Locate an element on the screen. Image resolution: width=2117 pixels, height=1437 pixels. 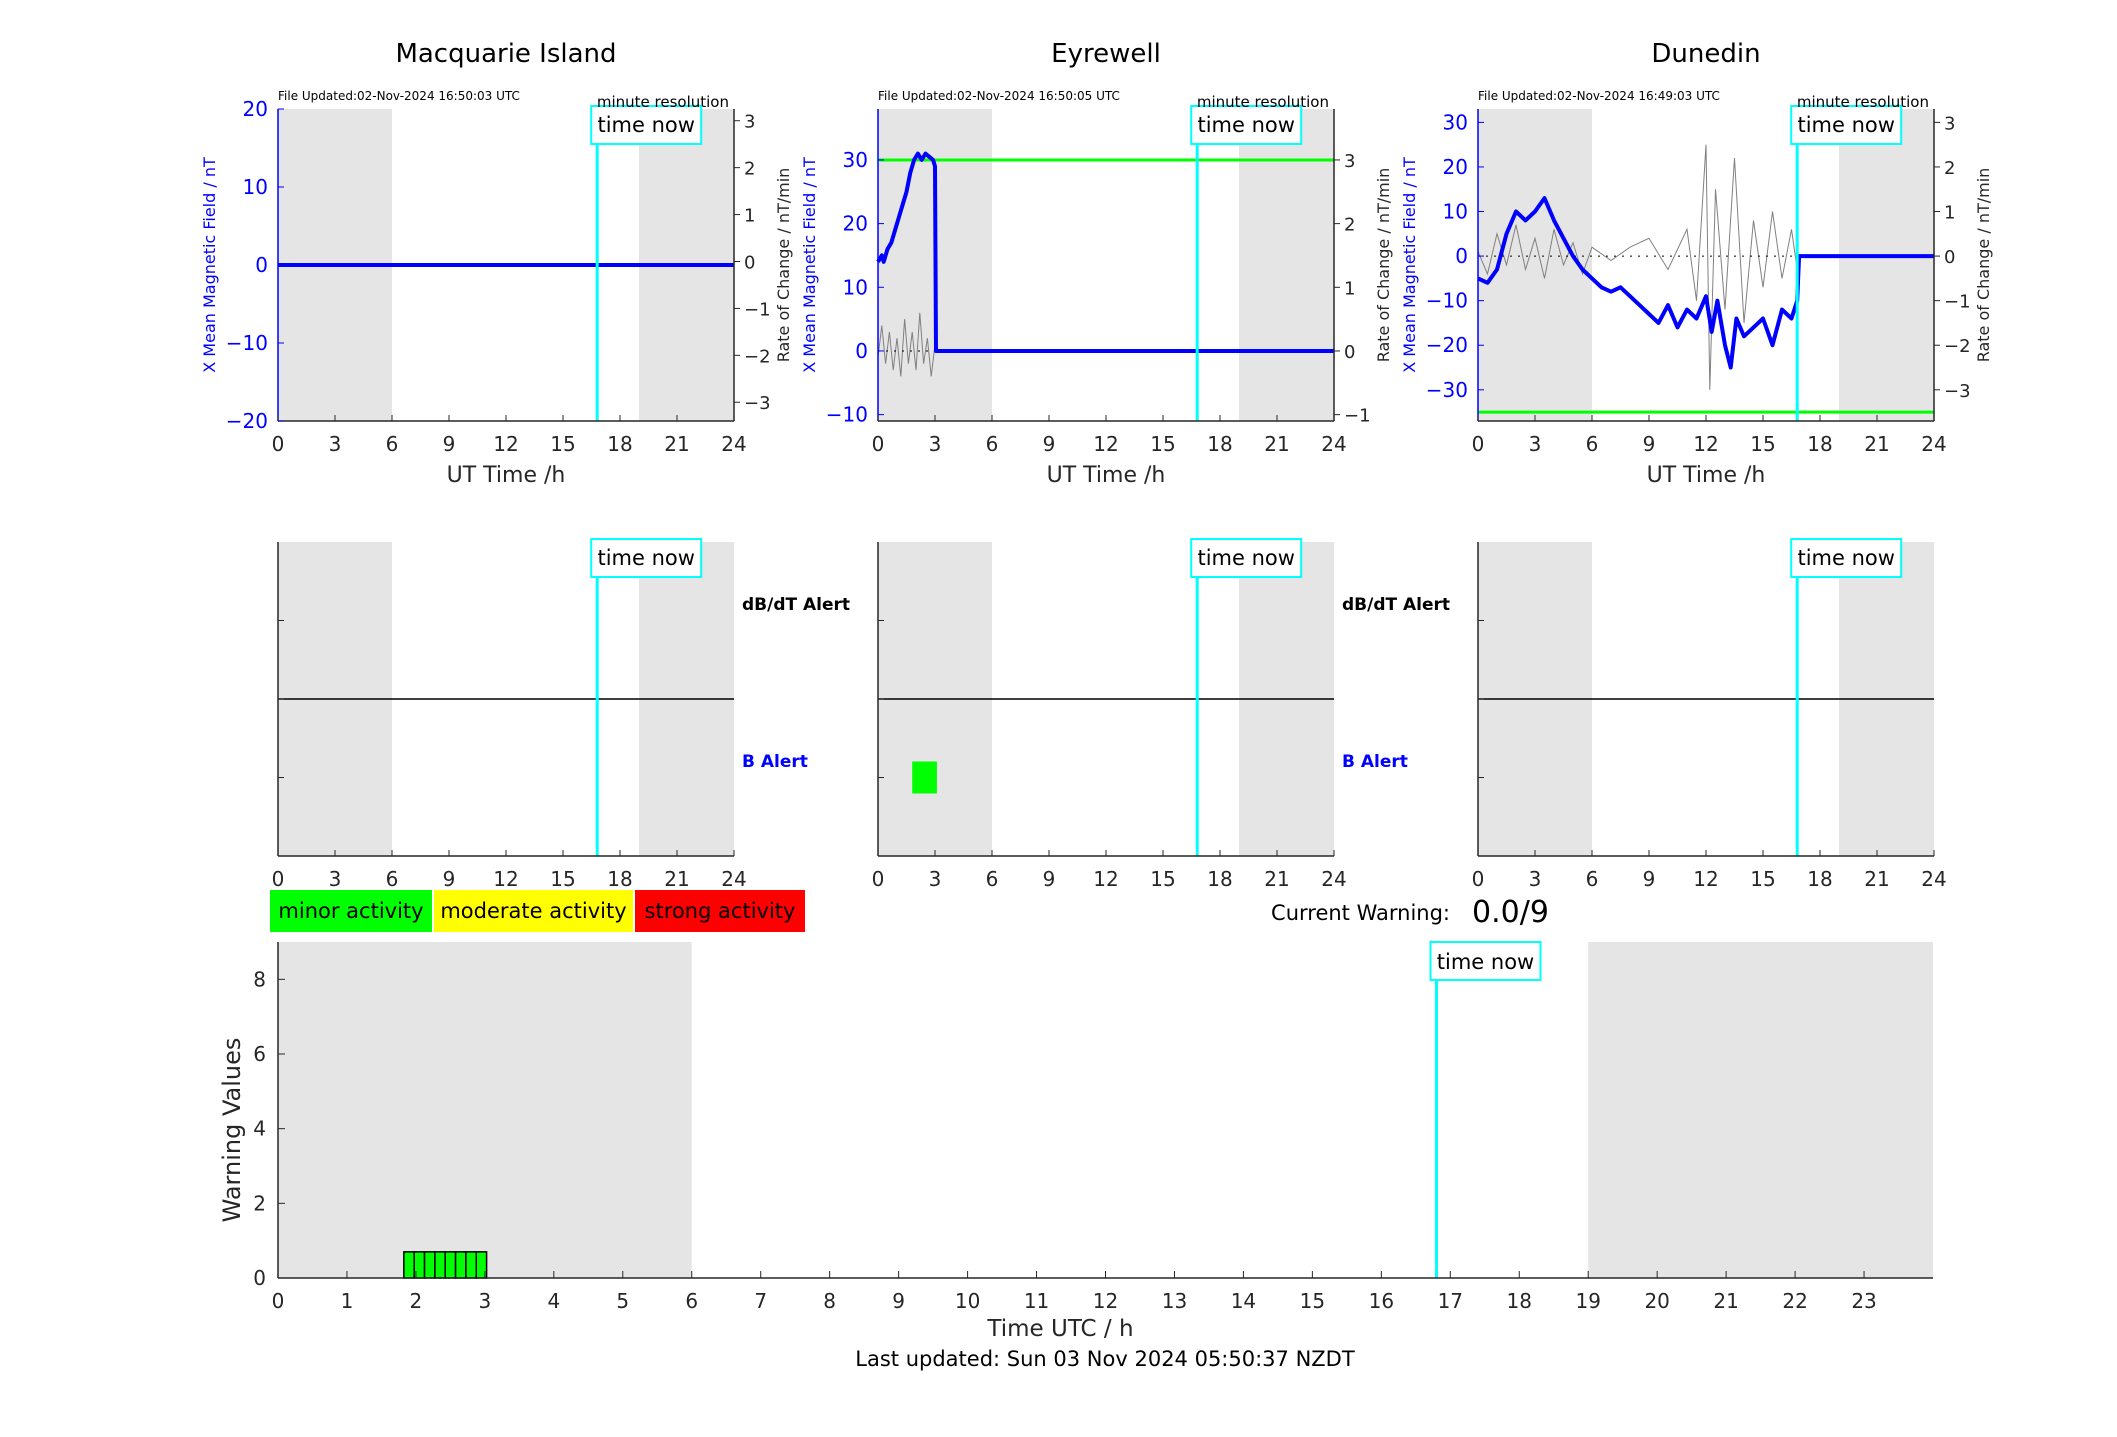
y2-tick-label: −1 is located at coordinates (757, 309).